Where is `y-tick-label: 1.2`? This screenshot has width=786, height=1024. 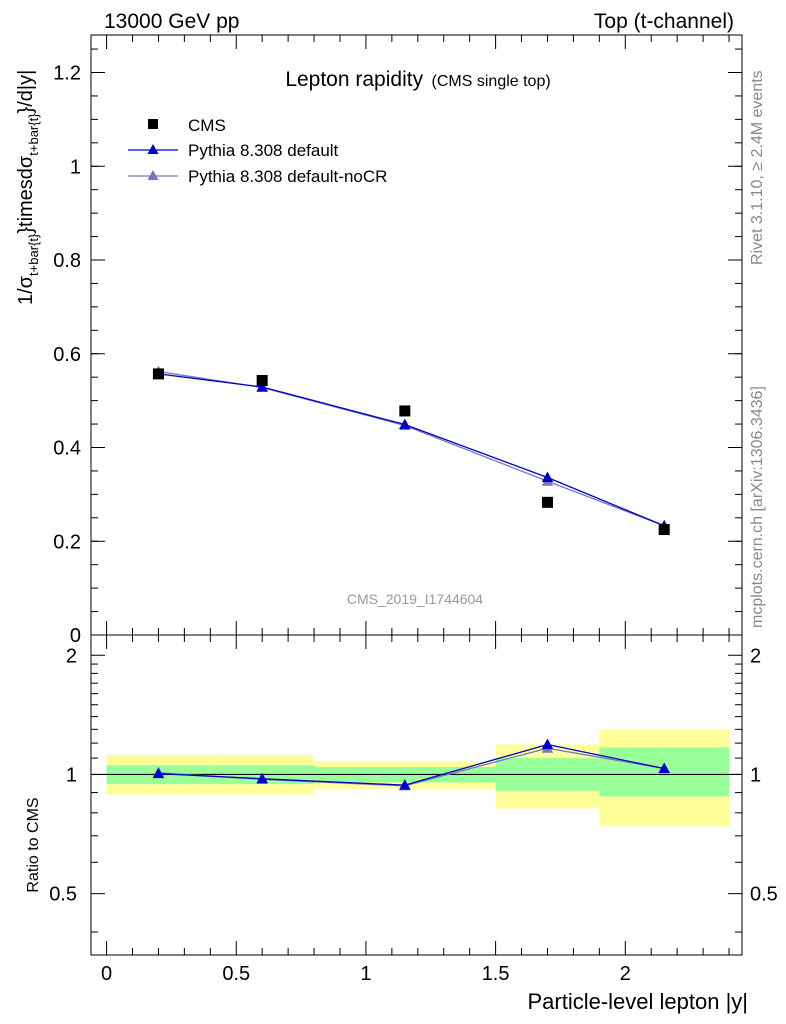
y-tick-label: 1.2 is located at coordinates (67, 74).